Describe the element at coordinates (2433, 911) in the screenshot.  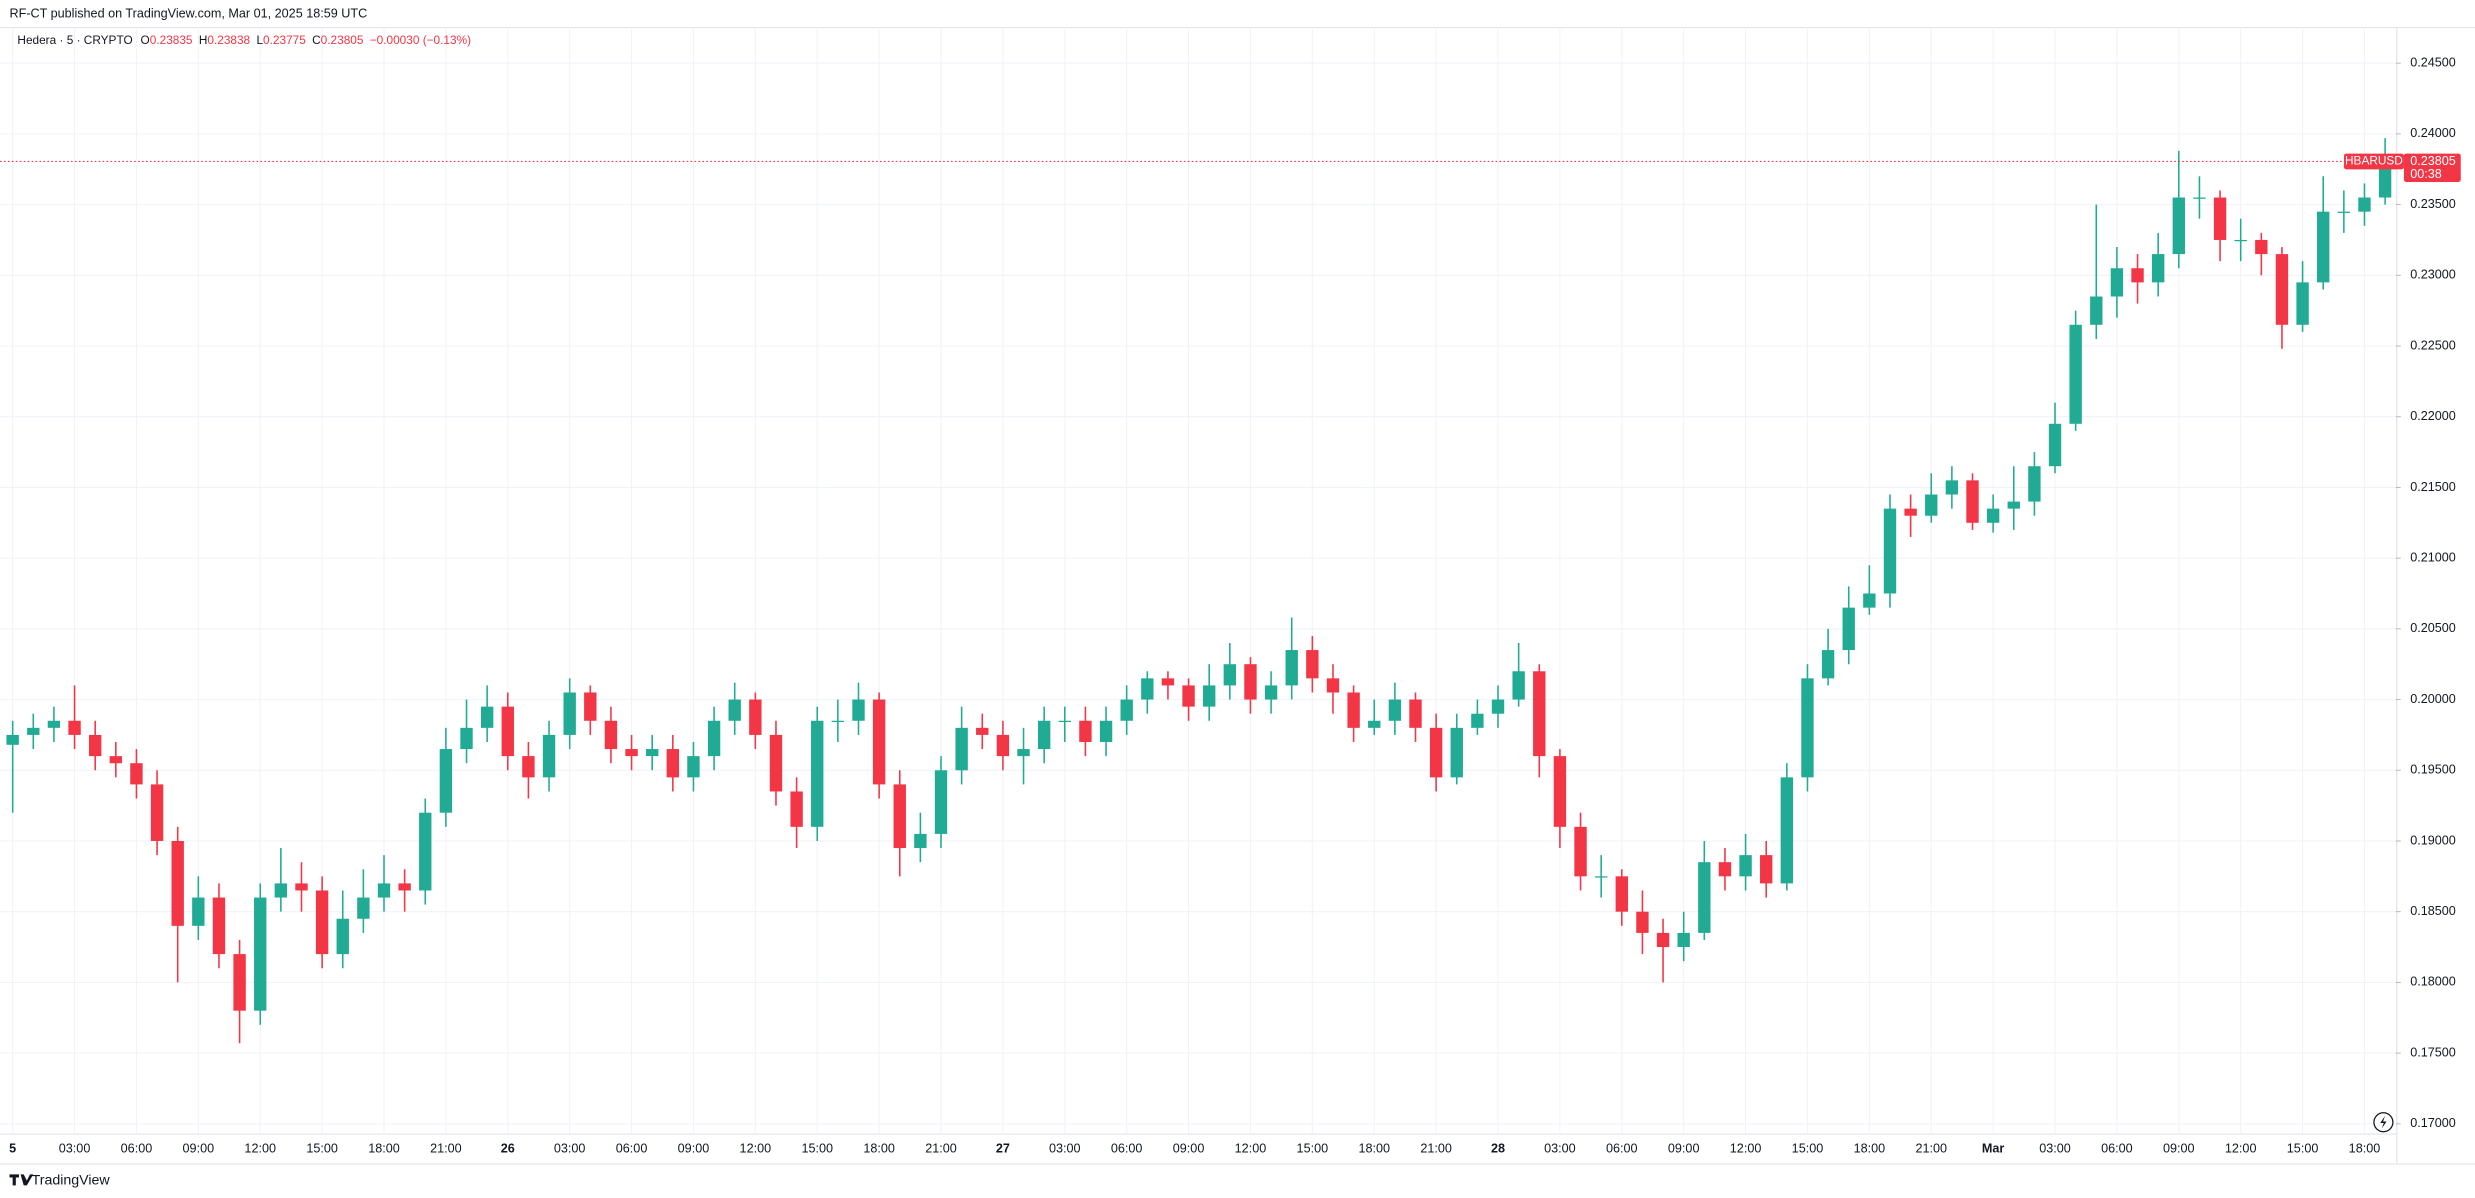
I see `y-tick-label: 0.18500` at that location.